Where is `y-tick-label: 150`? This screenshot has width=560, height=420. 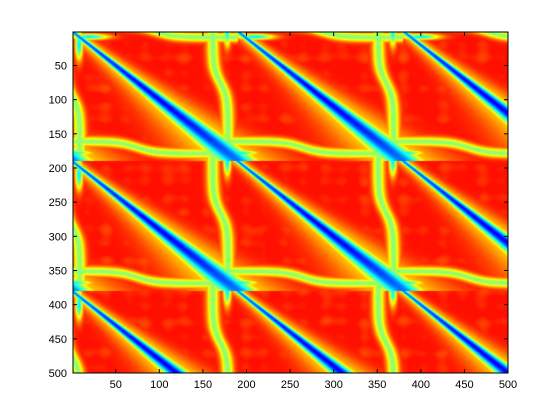
y-tick-label: 150 is located at coordinates (58, 135).